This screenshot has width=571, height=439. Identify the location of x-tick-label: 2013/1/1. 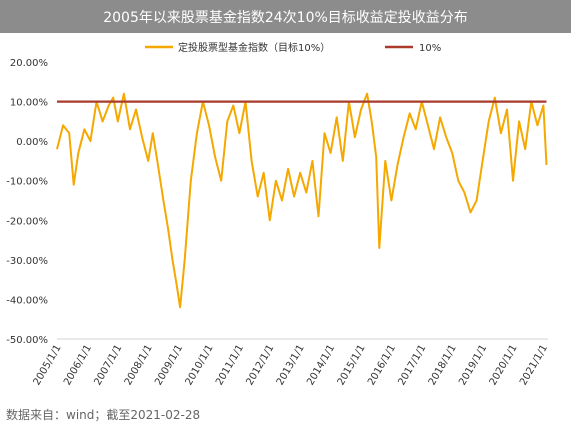
(291, 365).